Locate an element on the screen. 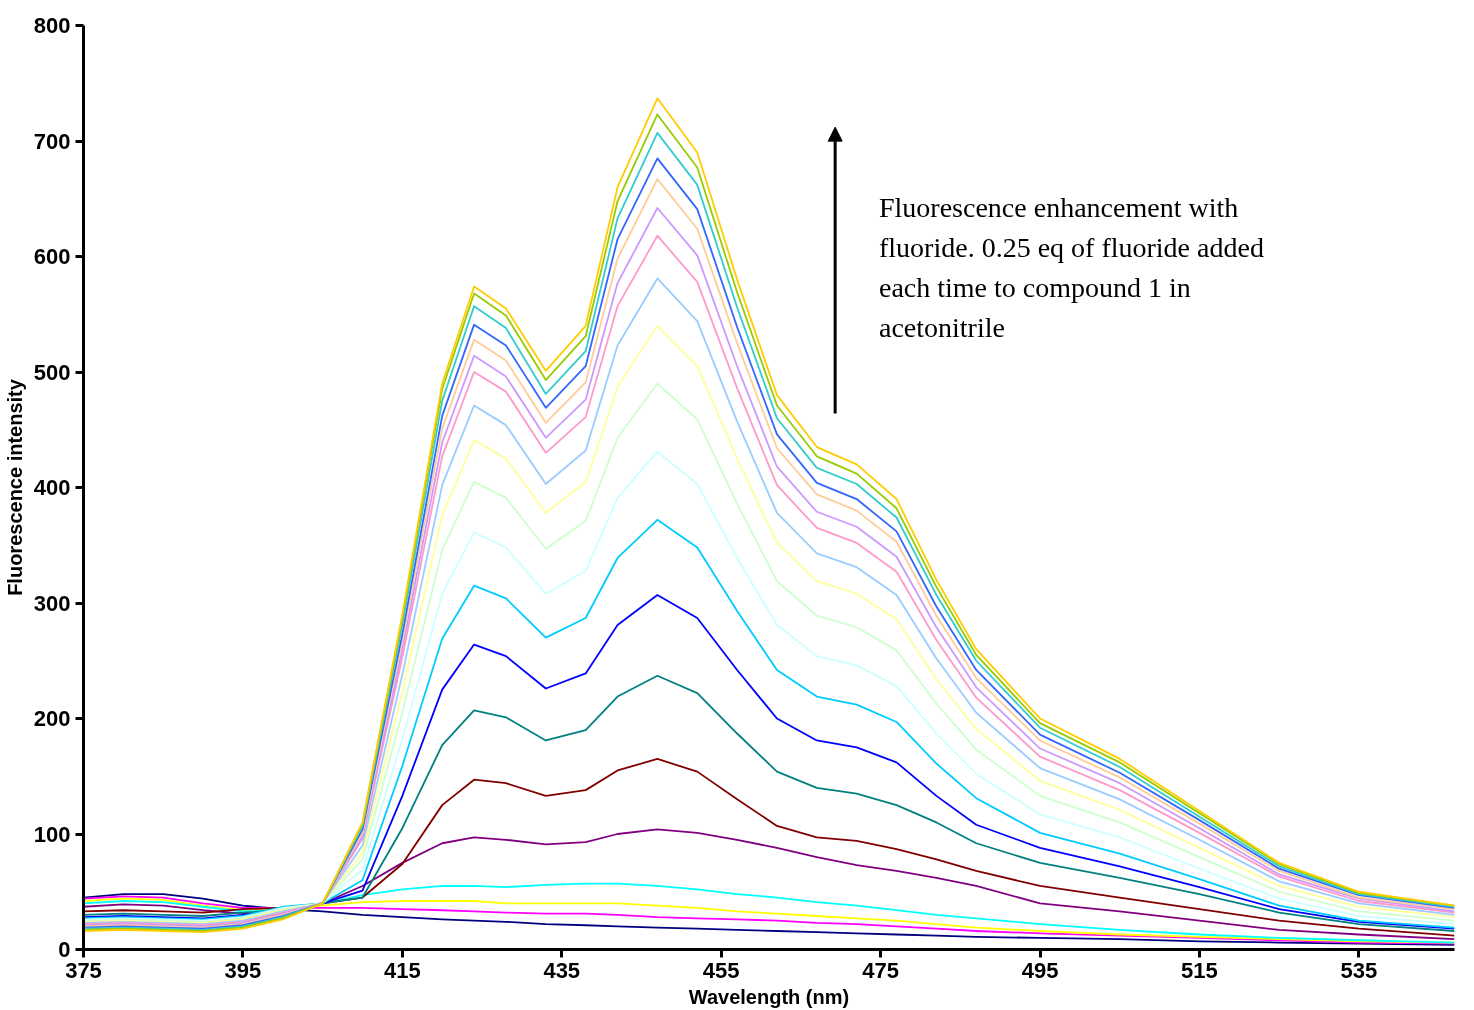  x-tick-label: 455 is located at coordinates (721, 970).